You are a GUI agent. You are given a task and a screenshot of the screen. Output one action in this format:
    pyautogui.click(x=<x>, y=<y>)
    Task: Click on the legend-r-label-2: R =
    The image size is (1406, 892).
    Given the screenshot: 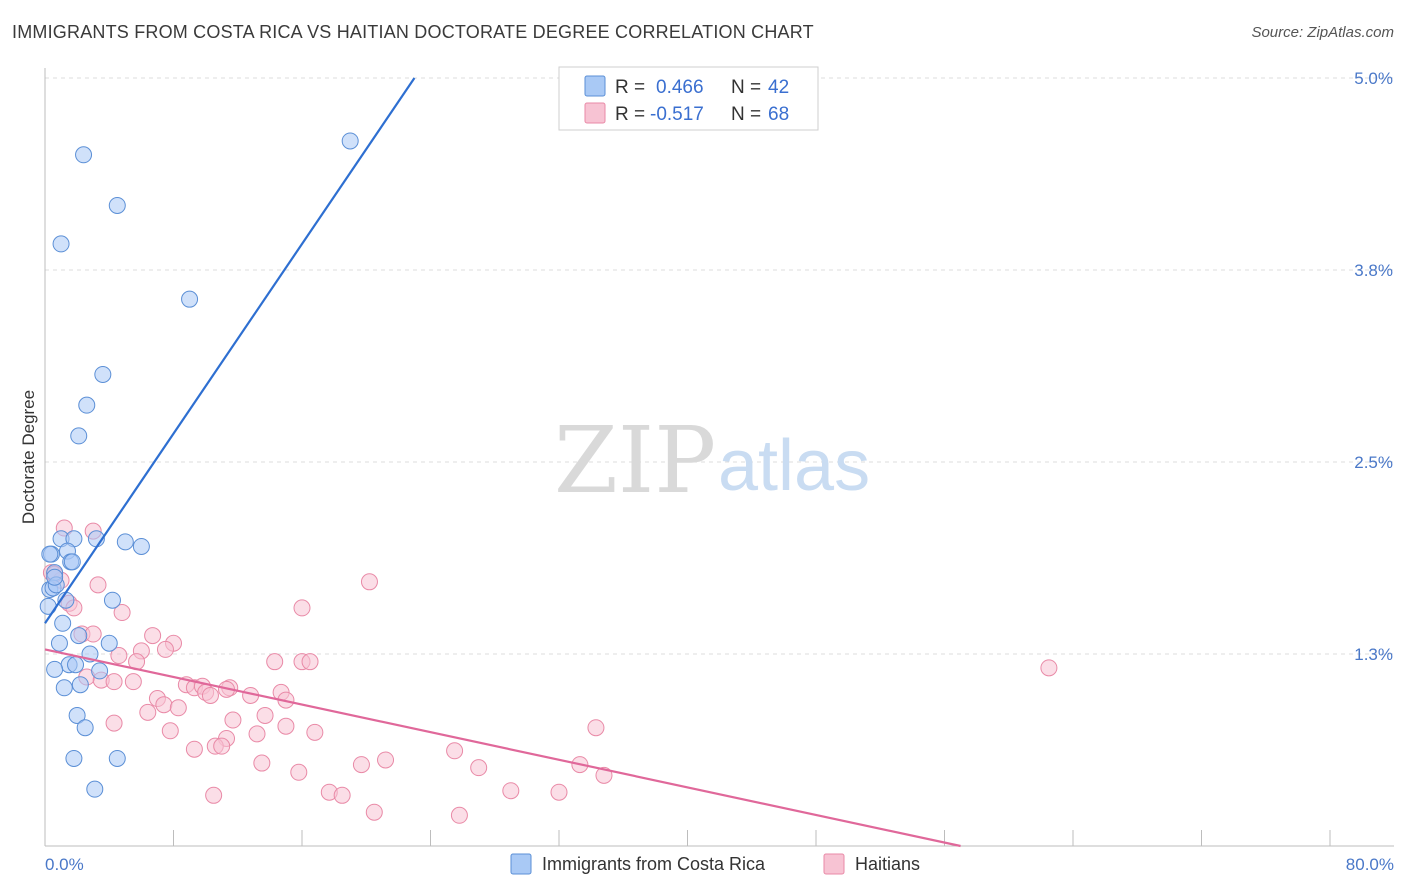 What is the action you would take?
    pyautogui.click(x=630, y=114)
    